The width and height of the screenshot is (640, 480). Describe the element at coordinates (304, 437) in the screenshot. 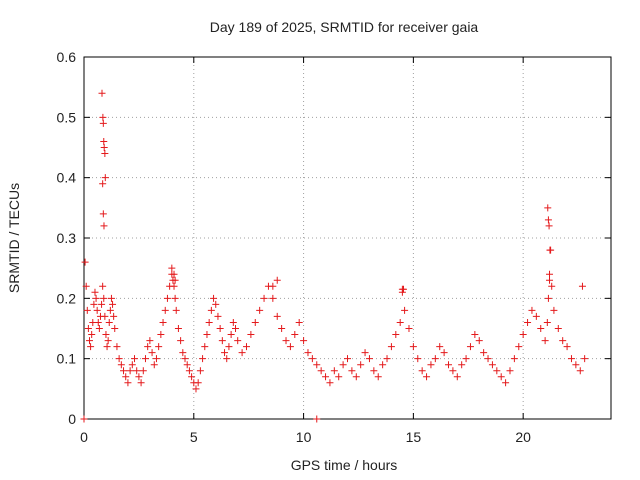

I see `x-tick-label: 10` at that location.